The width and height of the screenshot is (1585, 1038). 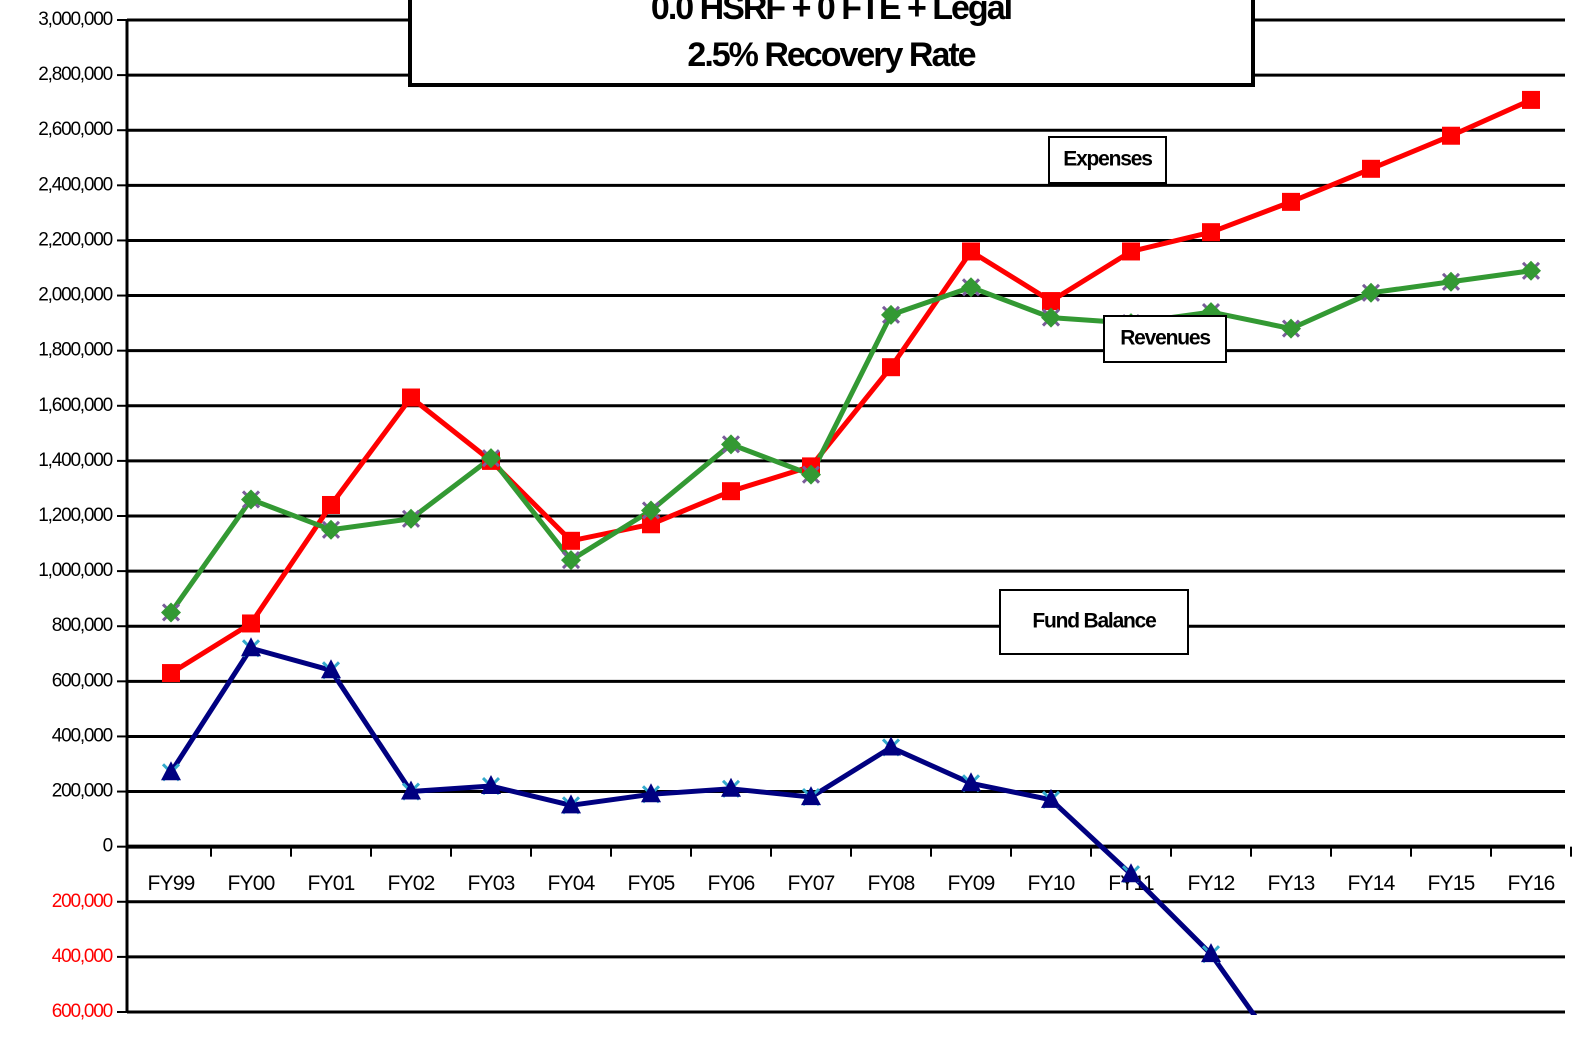 I want to click on y-tick-label: 1,800,000, so click(x=75, y=350).